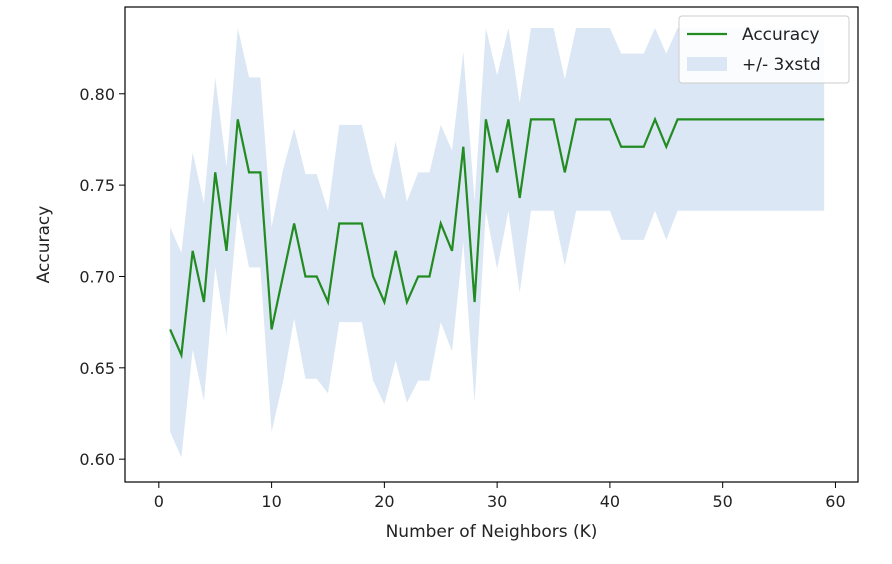  What do you see at coordinates (271, 501) in the screenshot?
I see `x-tick-label: 10` at bounding box center [271, 501].